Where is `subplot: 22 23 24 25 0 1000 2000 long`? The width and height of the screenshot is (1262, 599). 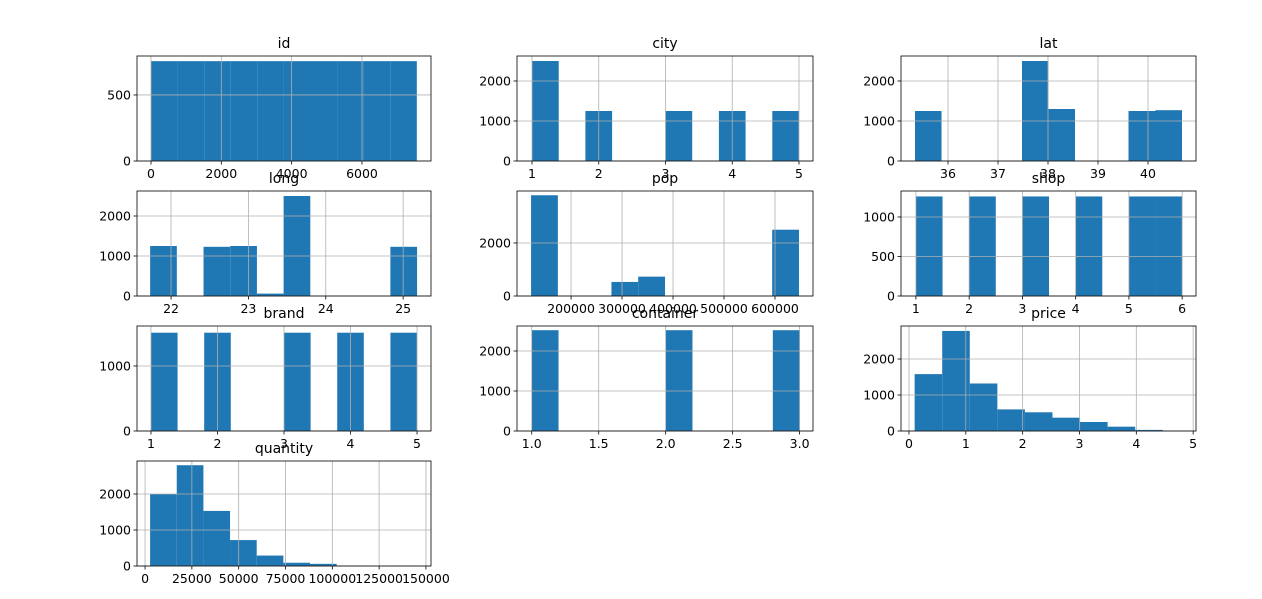
subplot: 22 23 24 25 0 1000 2000 long is located at coordinates (265, 243).